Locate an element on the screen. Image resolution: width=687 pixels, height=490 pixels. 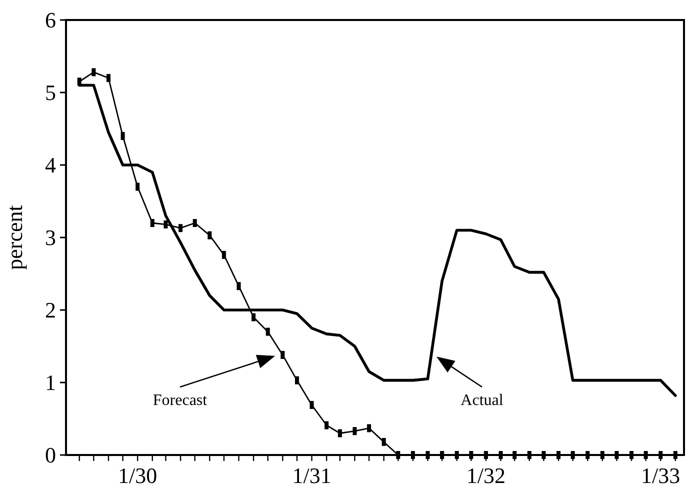
y-tick-label: 3 is located at coordinates (50, 237).